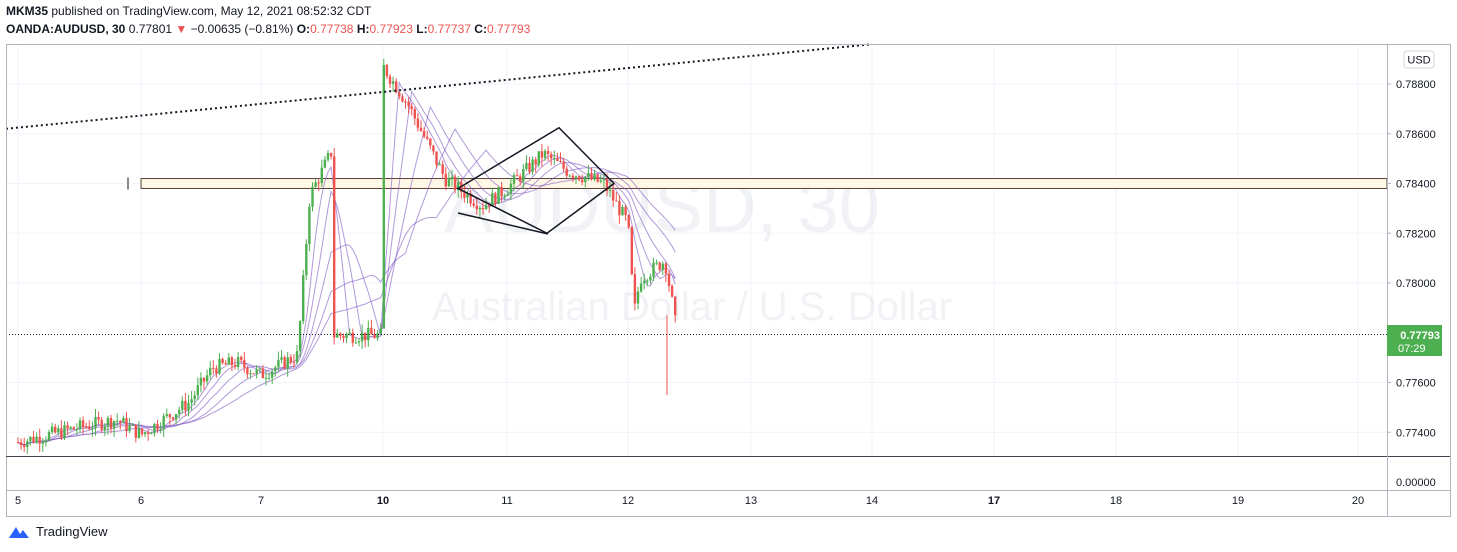 This screenshot has width=1457, height=552. Describe the element at coordinates (1420, 336) in the screenshot. I see `last-price-value: 0.77793` at that location.